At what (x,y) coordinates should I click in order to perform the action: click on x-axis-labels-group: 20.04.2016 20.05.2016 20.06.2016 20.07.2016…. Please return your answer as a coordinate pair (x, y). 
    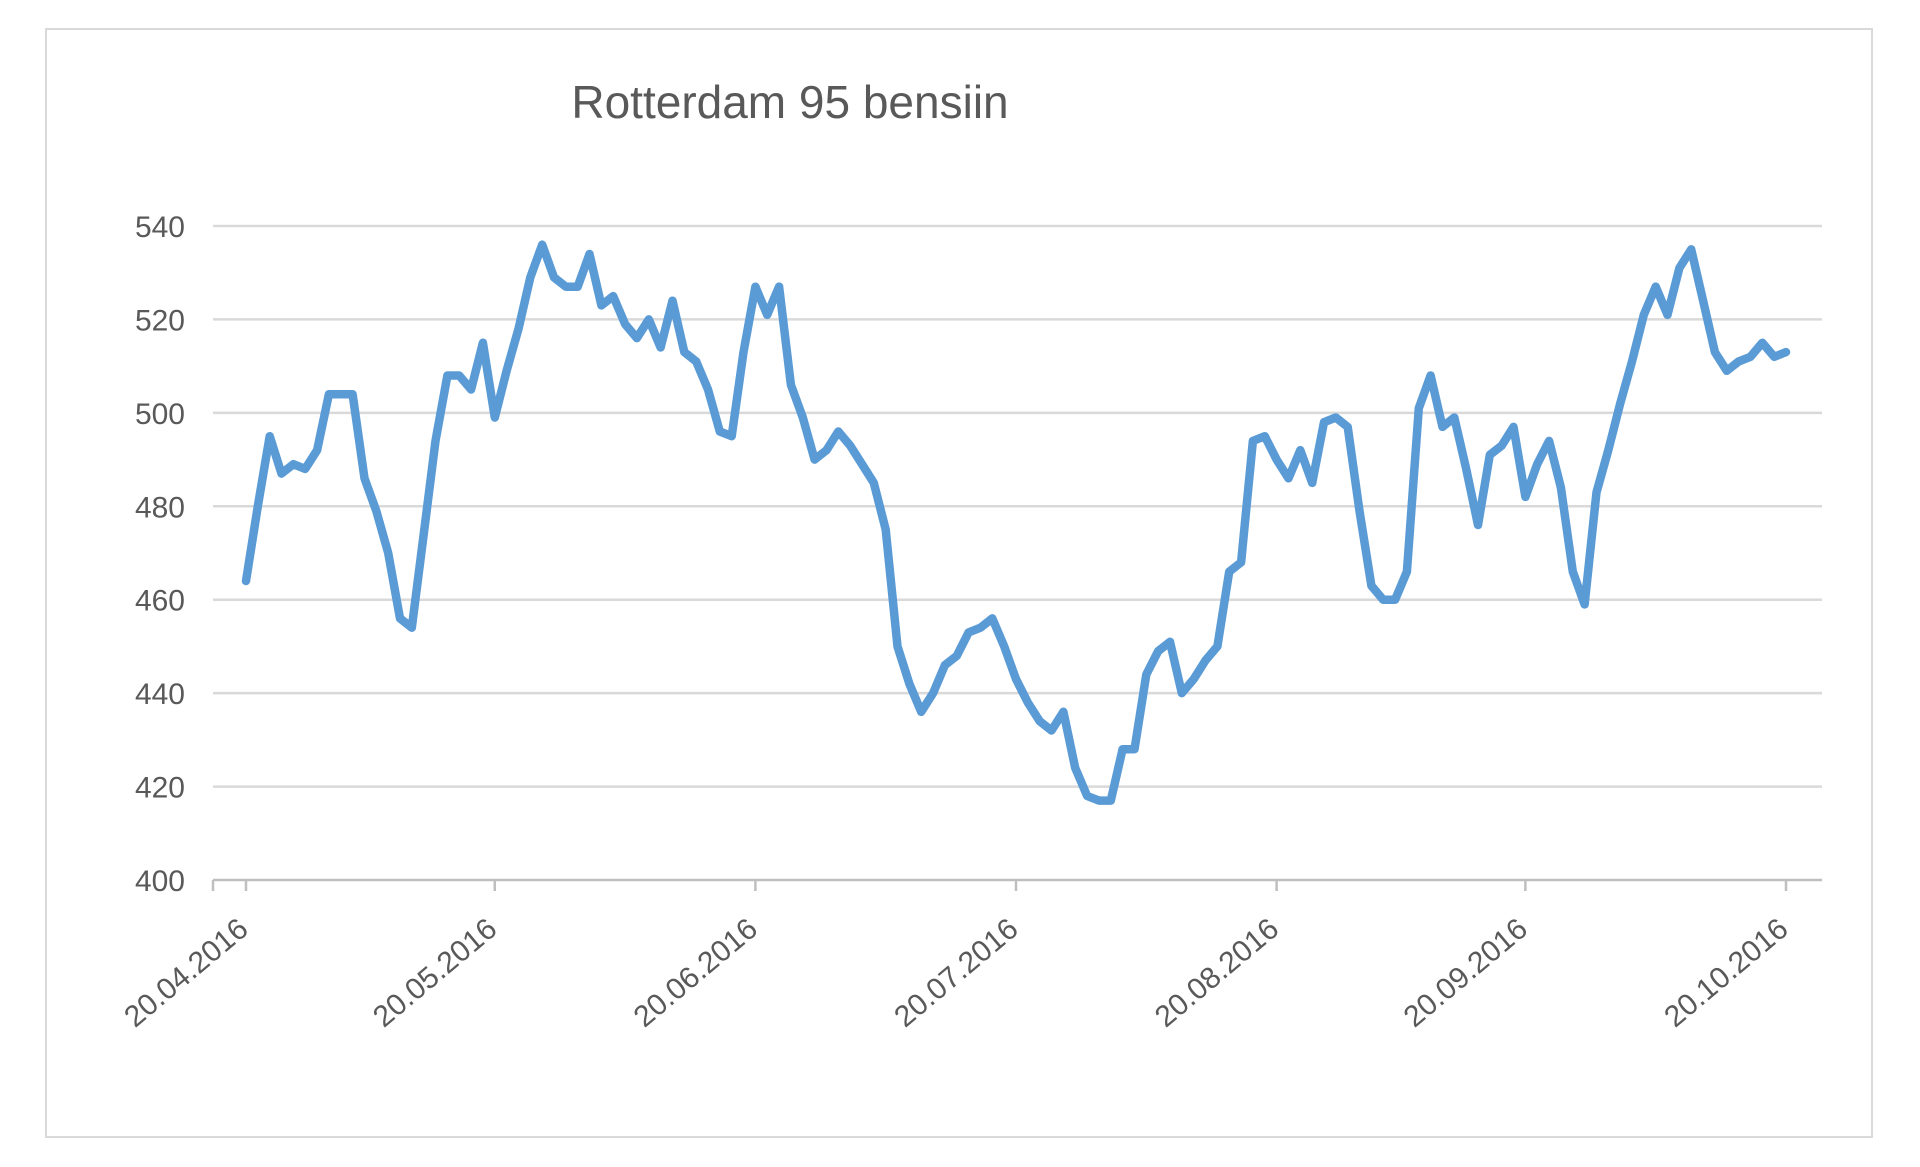
    Looking at the image, I should click on (956, 973).